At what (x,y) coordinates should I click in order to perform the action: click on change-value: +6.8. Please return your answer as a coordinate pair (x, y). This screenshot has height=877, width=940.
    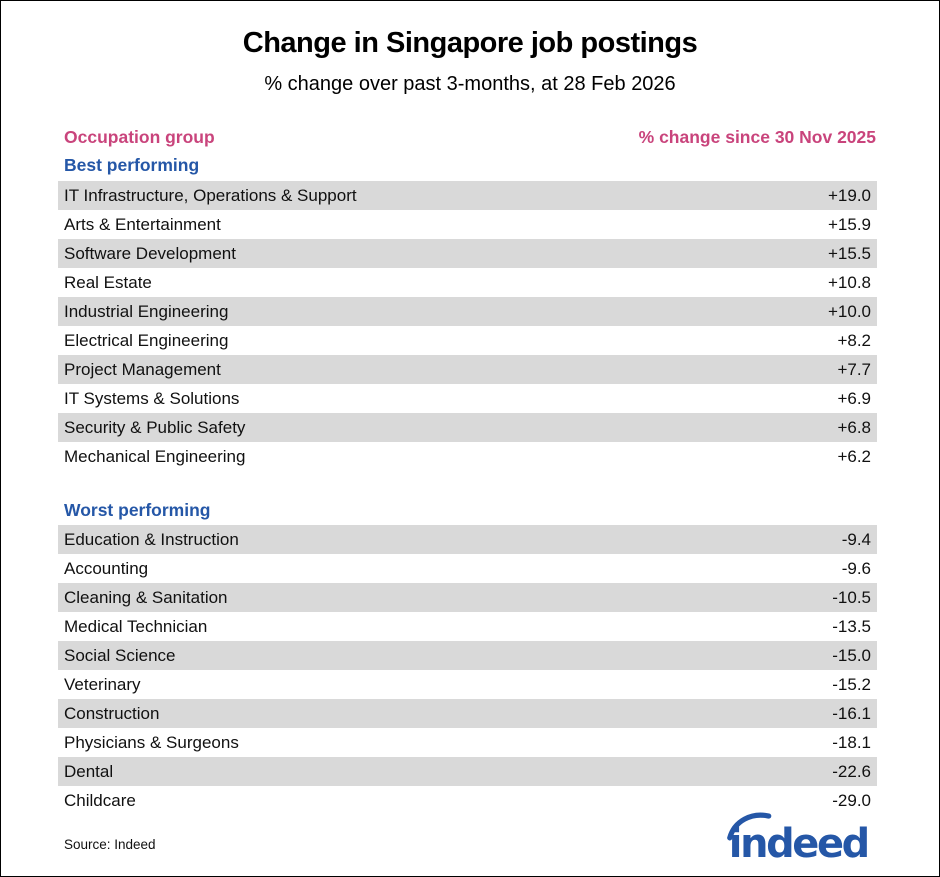
    Looking at the image, I should click on (854, 427).